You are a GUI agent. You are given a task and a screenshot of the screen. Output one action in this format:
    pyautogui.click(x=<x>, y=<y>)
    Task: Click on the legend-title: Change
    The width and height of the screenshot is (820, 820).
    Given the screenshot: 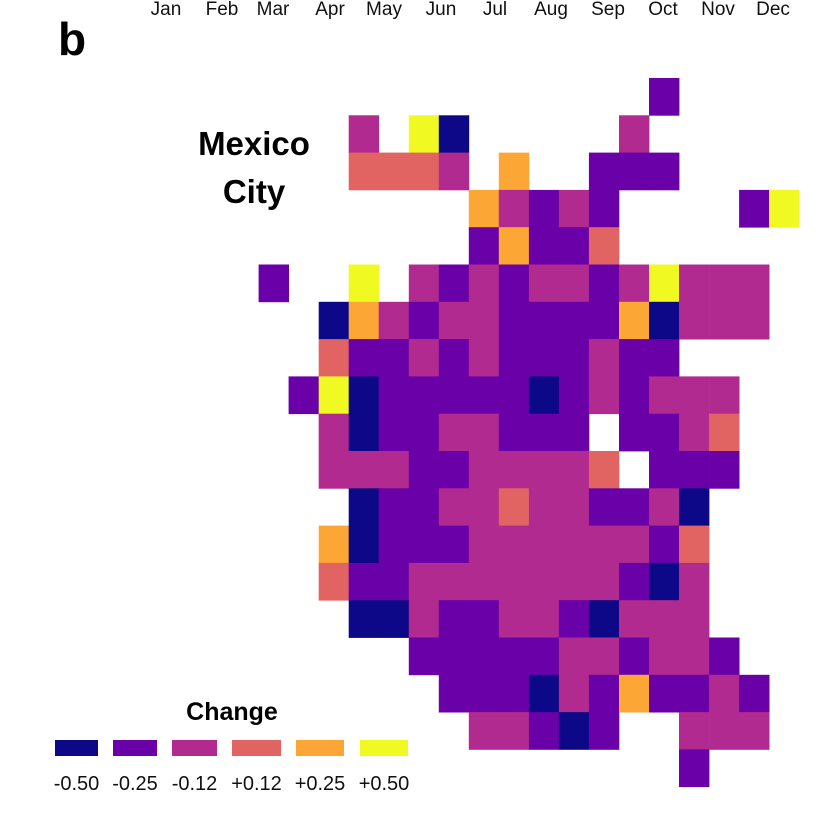 What is the action you would take?
    pyautogui.click(x=232, y=712)
    